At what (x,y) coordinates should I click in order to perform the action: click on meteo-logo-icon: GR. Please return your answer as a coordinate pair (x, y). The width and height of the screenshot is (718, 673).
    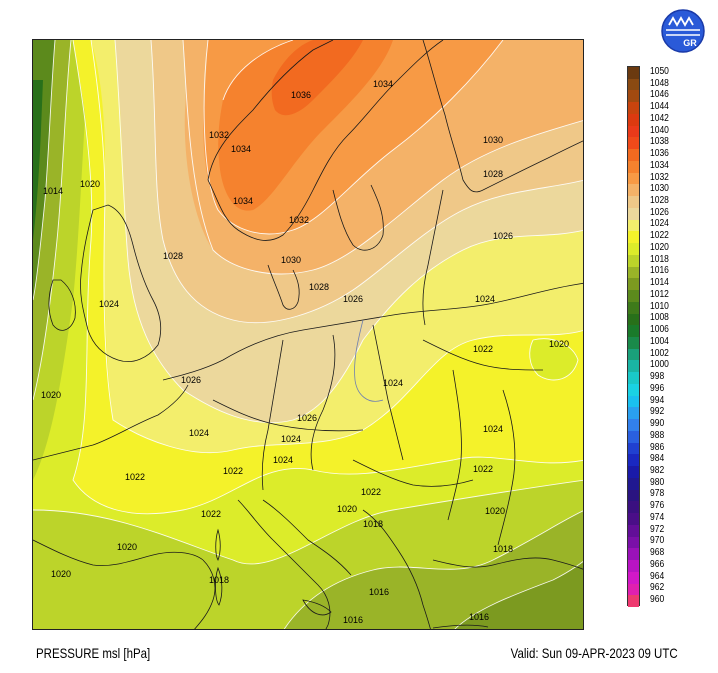
    Looking at the image, I should click on (683, 31).